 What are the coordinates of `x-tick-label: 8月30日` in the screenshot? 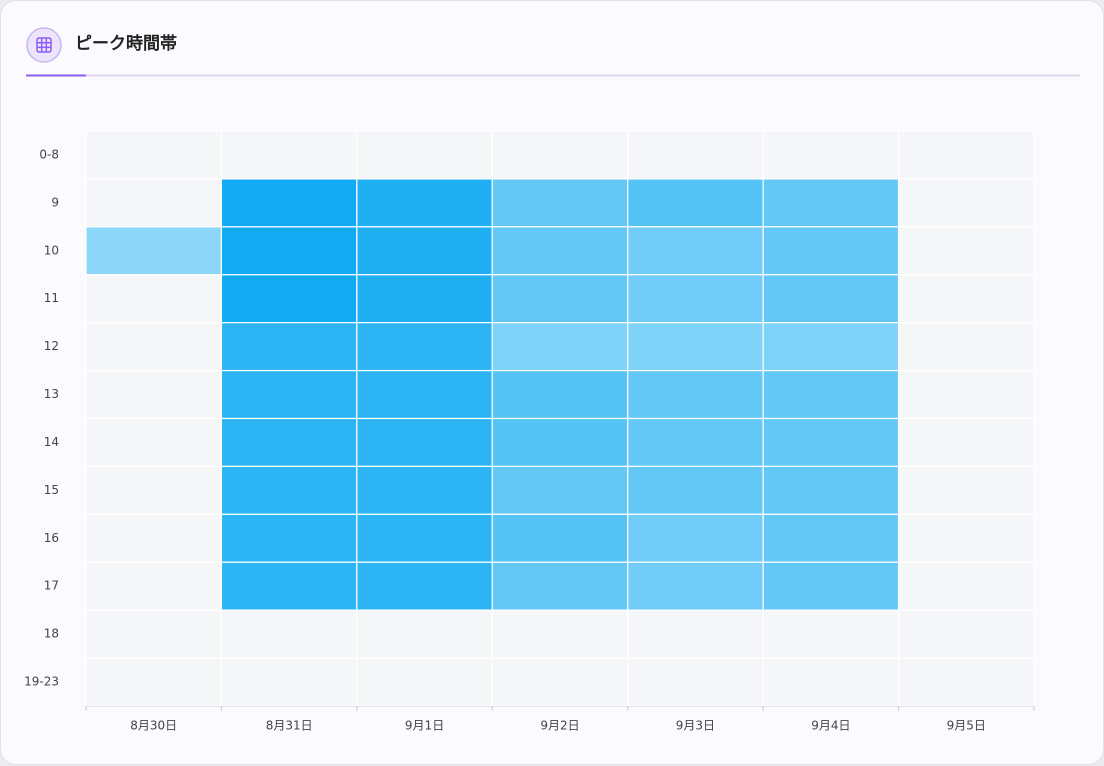 It's located at (153, 726).